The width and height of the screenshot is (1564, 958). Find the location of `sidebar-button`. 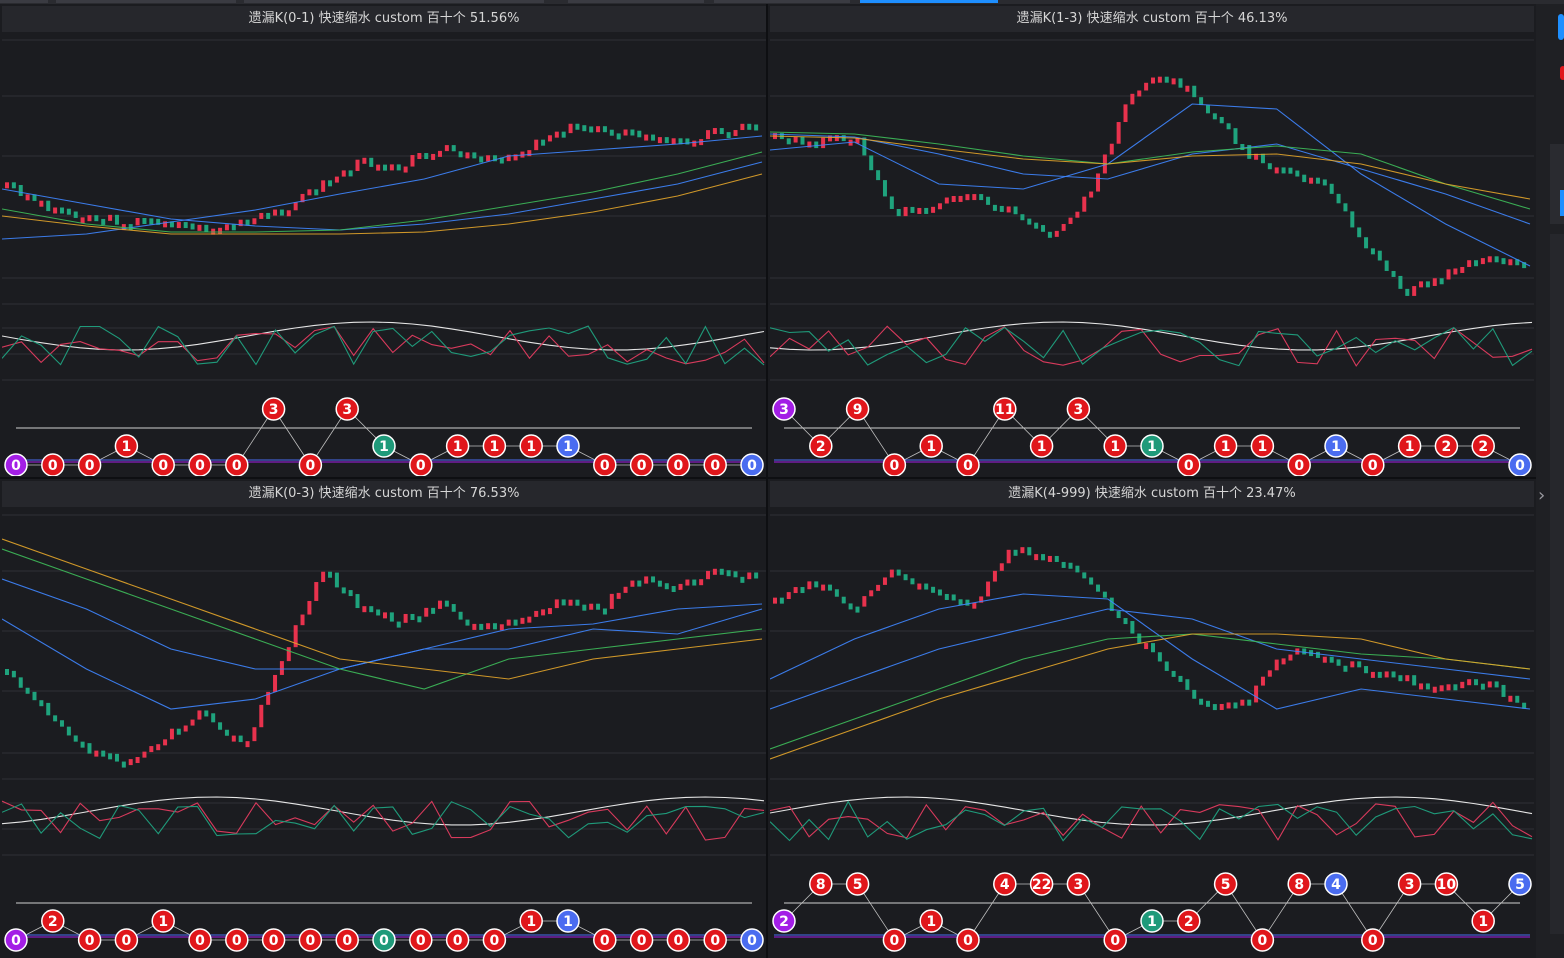

sidebar-button is located at coordinates (1561, 27).